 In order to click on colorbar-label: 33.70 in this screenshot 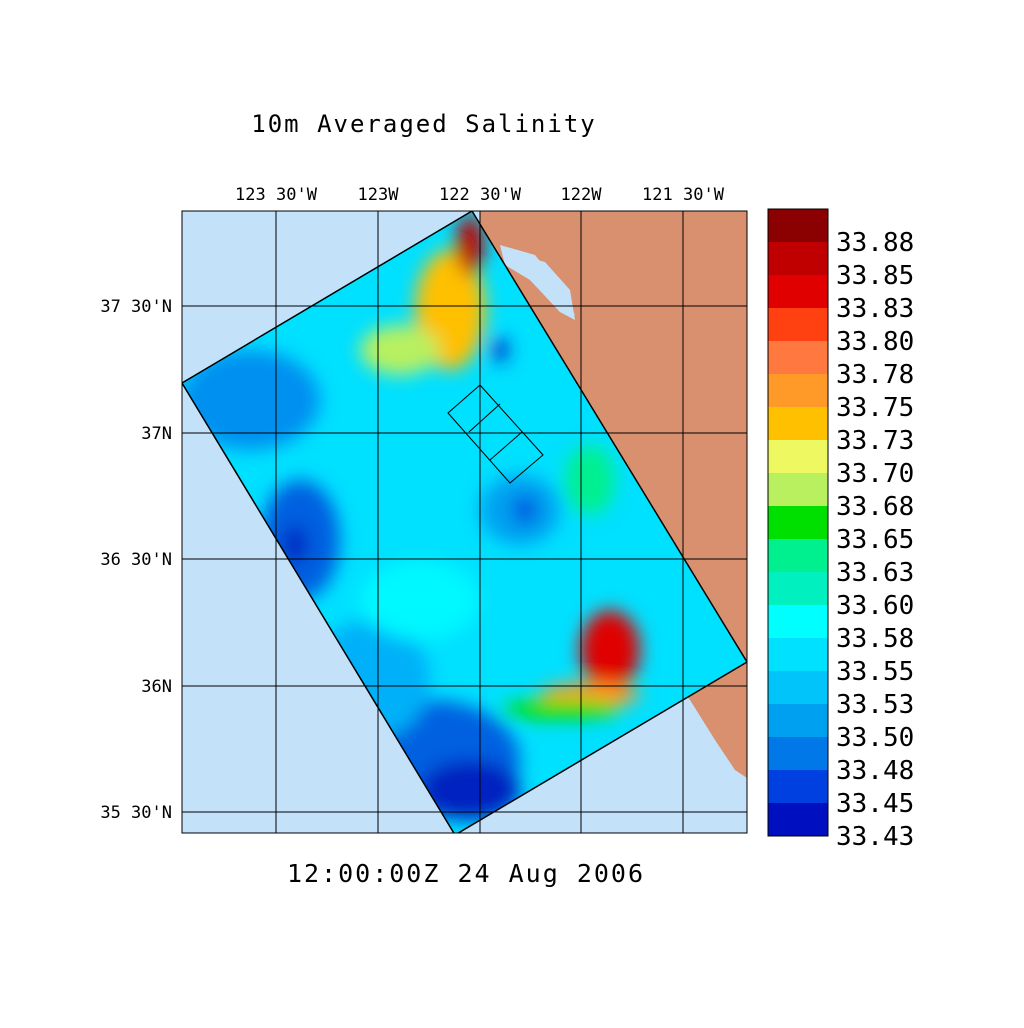, I will do `click(875, 474)`.